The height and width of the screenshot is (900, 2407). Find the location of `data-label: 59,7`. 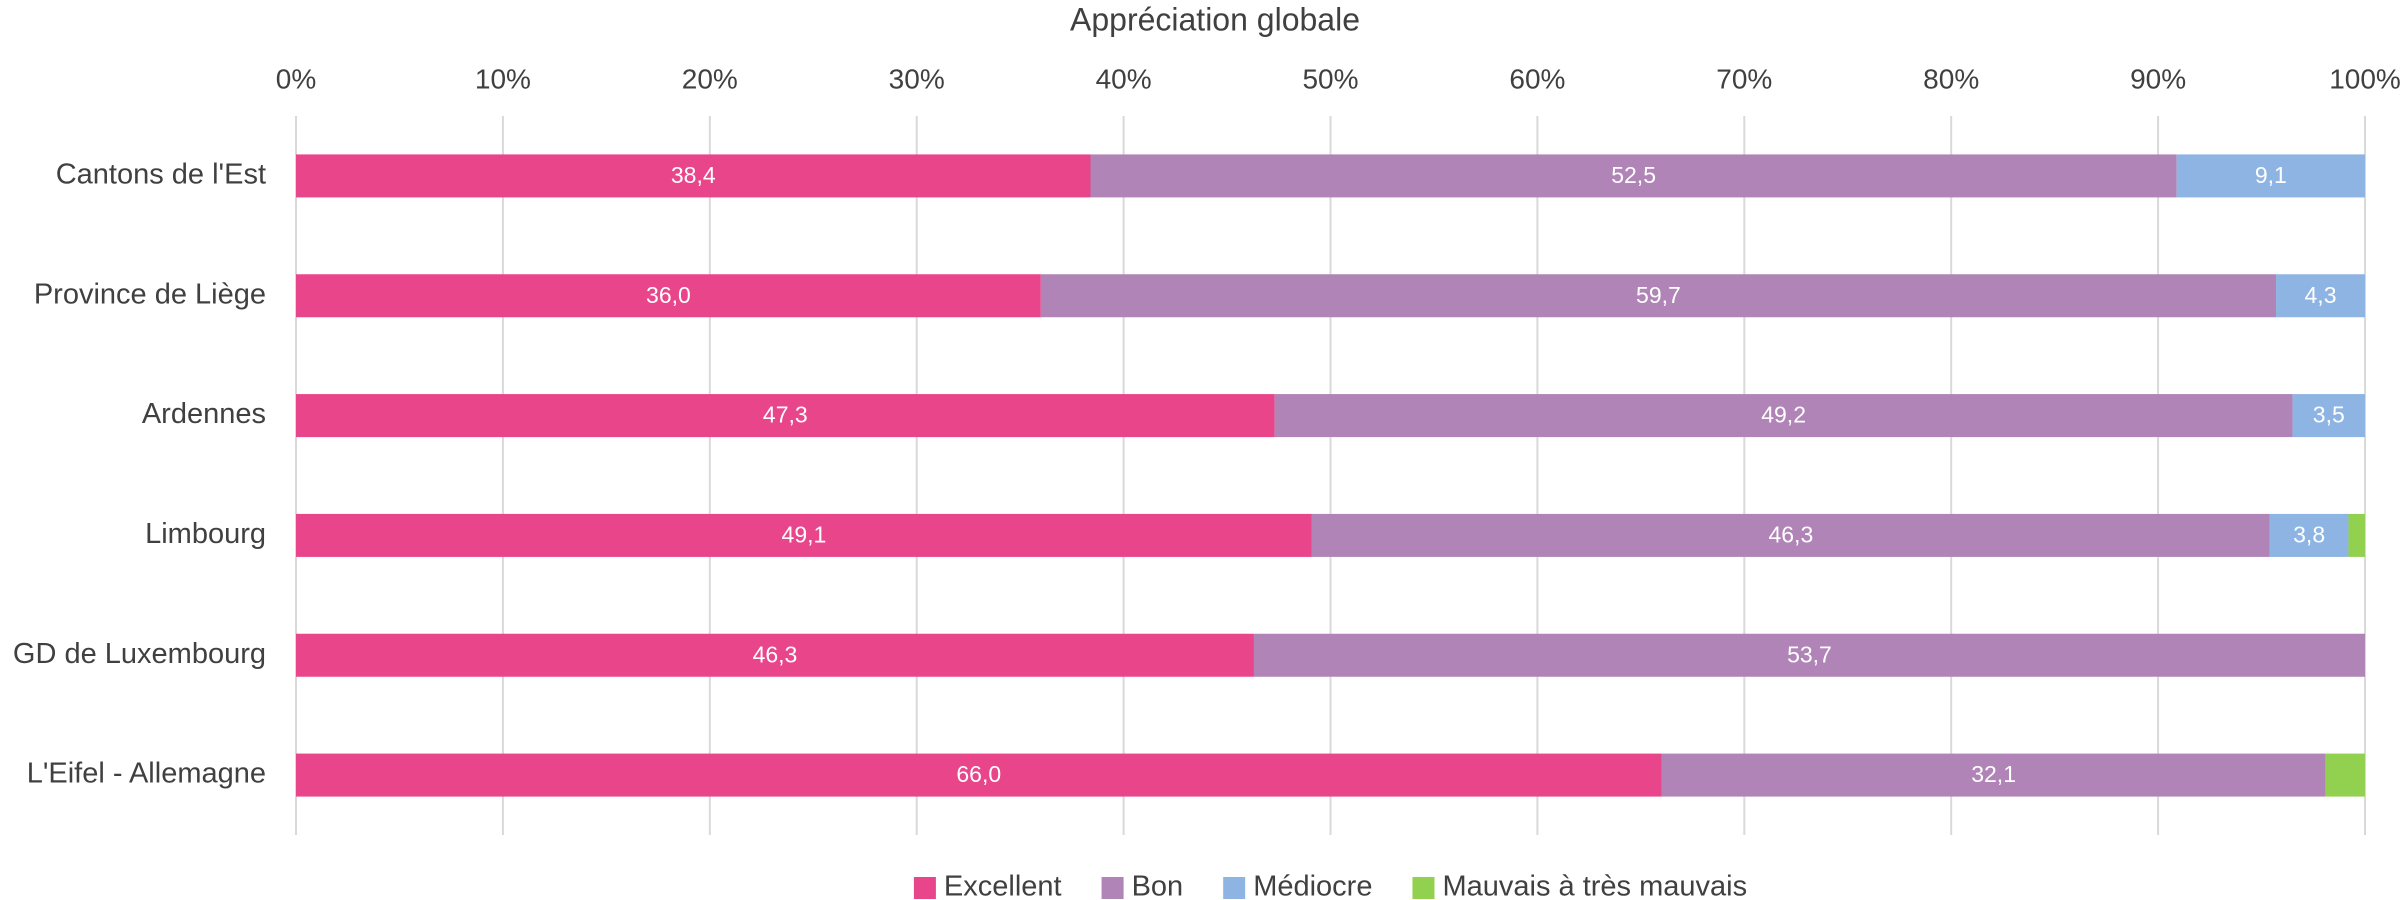

data-label: 59,7 is located at coordinates (1658, 295).